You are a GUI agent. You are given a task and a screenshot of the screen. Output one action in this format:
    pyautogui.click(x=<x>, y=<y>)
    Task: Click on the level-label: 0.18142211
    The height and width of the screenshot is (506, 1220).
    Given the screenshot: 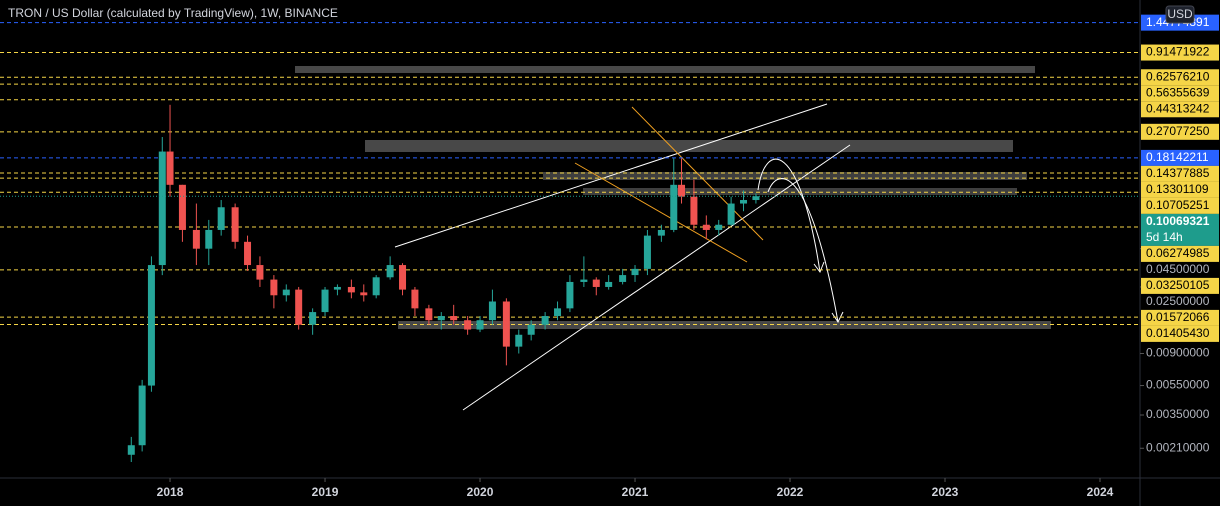 What is the action you would take?
    pyautogui.click(x=1177, y=157)
    